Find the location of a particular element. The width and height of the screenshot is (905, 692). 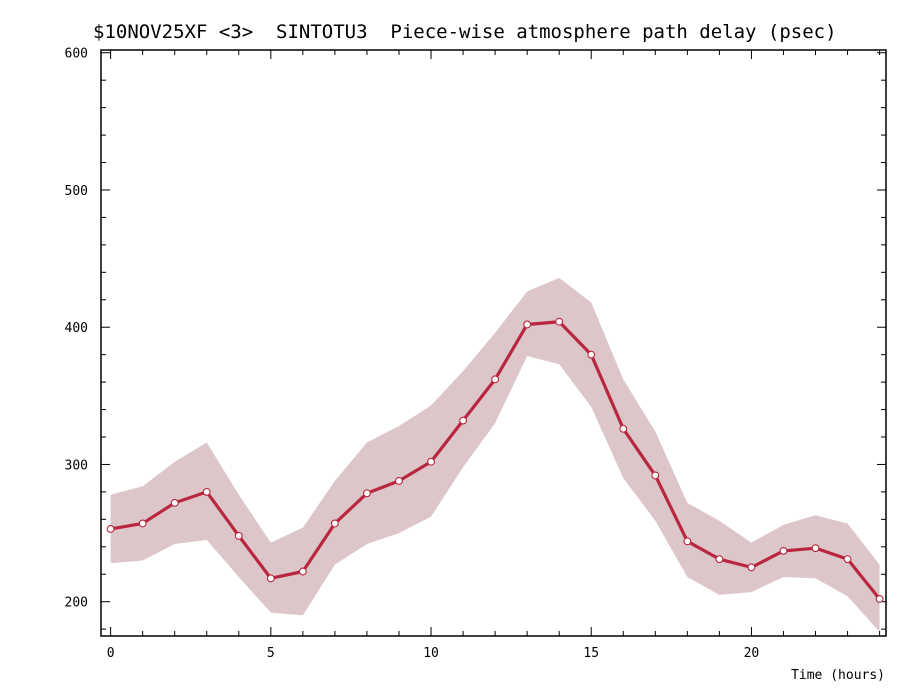

y-tick-label: 400 is located at coordinates (76, 328).